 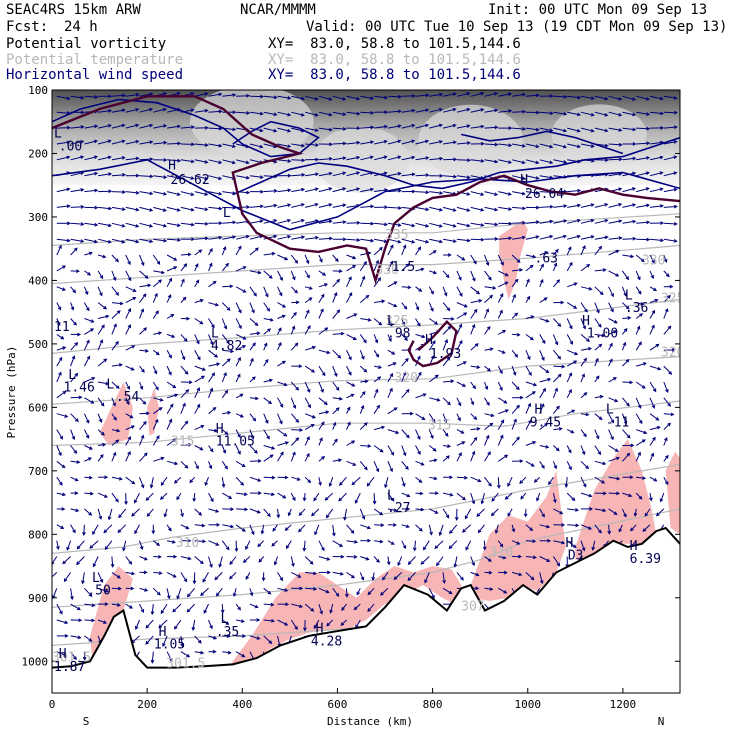 I want to click on extremum-label: 4.28, so click(x=326, y=641).